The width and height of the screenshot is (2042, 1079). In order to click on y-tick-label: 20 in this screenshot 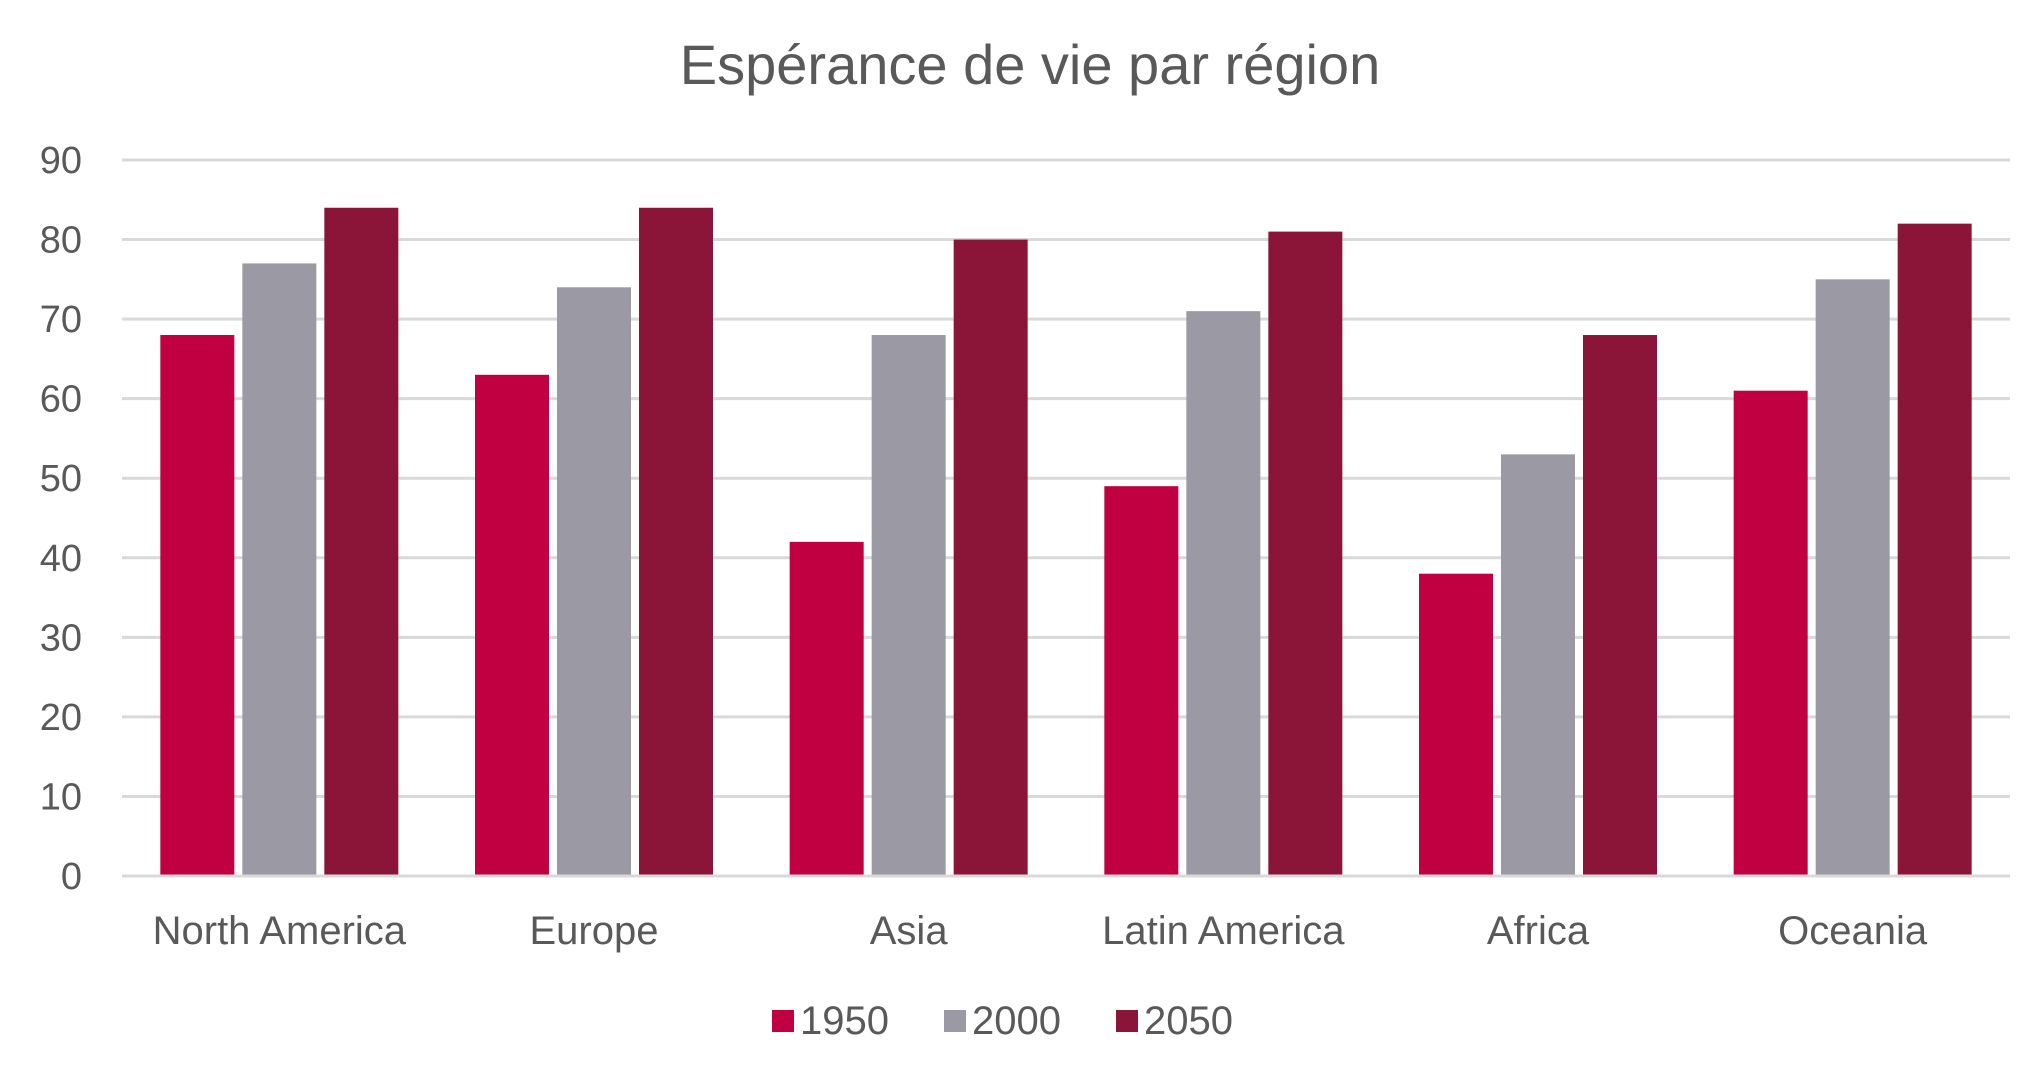, I will do `click(61, 718)`.